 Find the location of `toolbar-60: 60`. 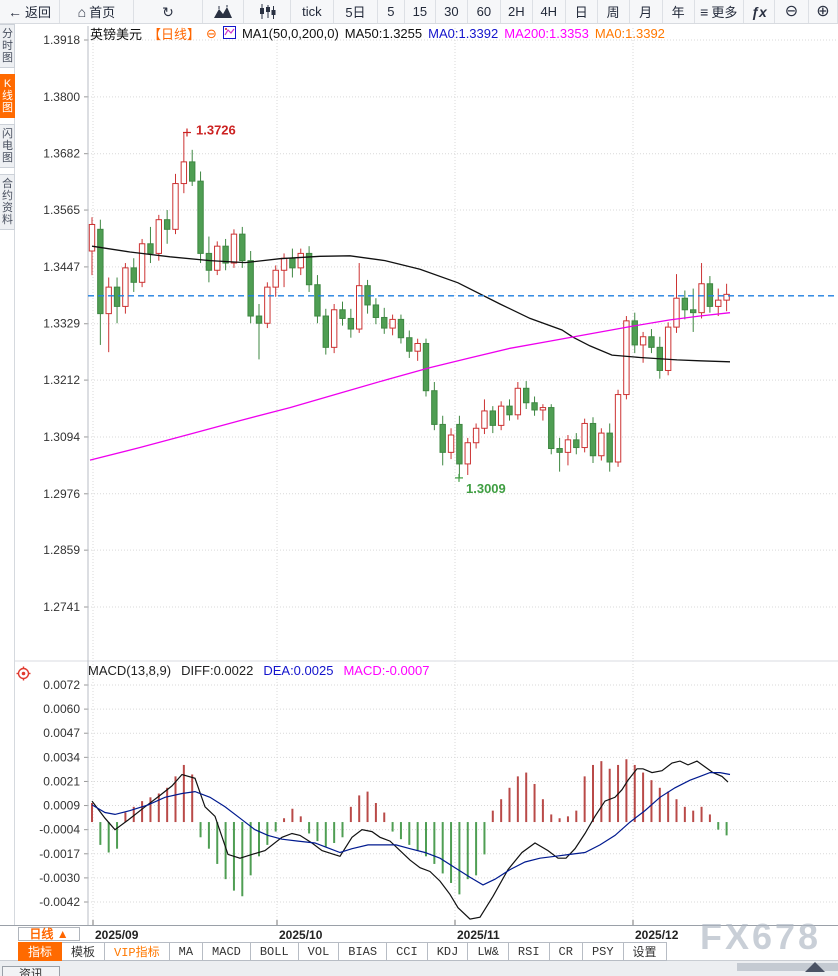

toolbar-60: 60 is located at coordinates (484, 11).